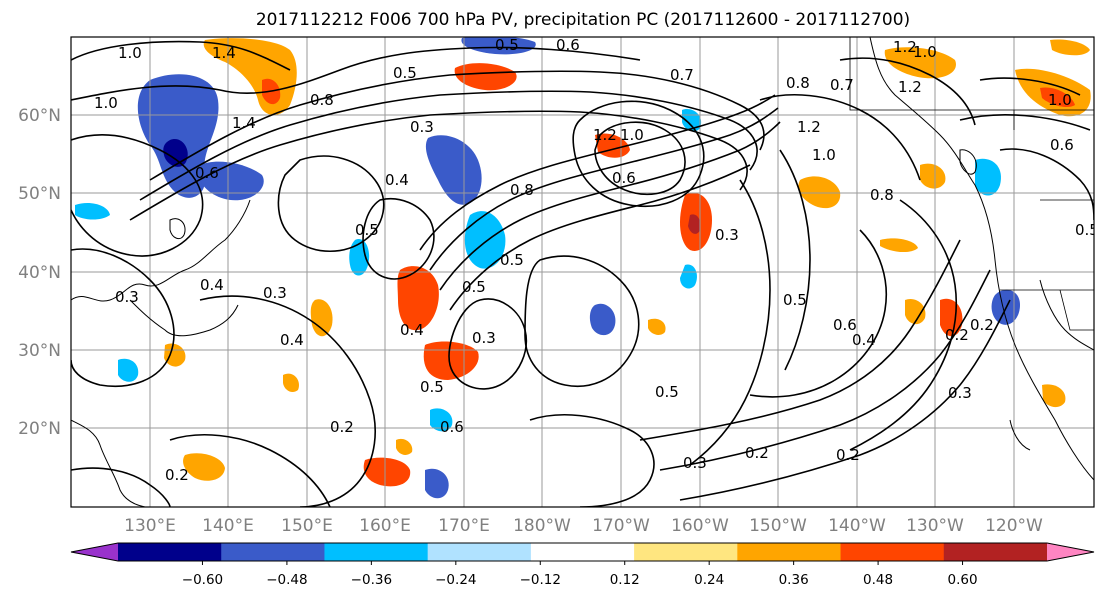  I want to click on contour-label: 0.7, so click(842, 85).